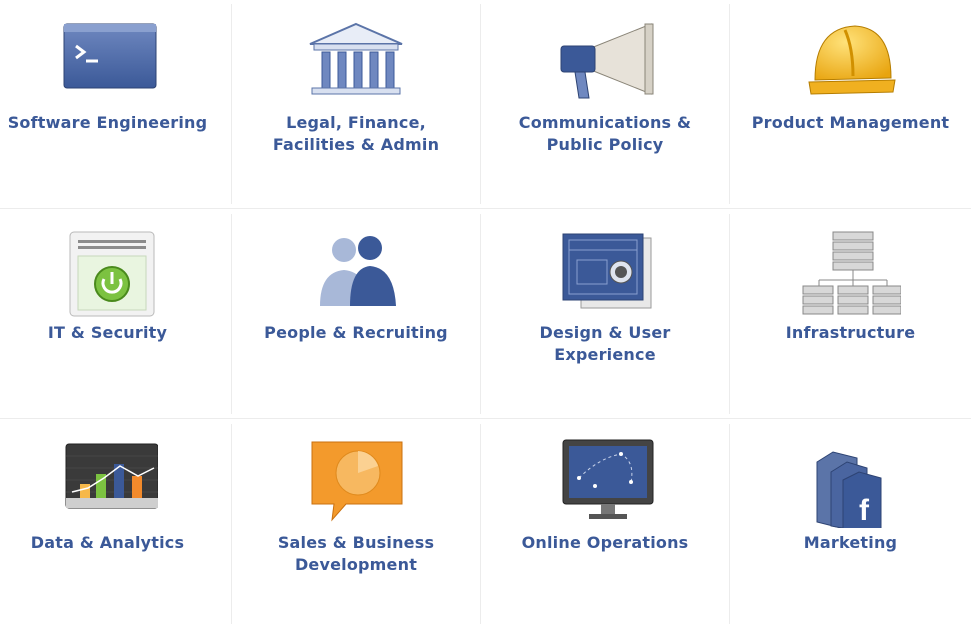 Image resolution: width=971 pixels, height=631 pixels. I want to click on analytics-chart-icon, so click(108, 483).